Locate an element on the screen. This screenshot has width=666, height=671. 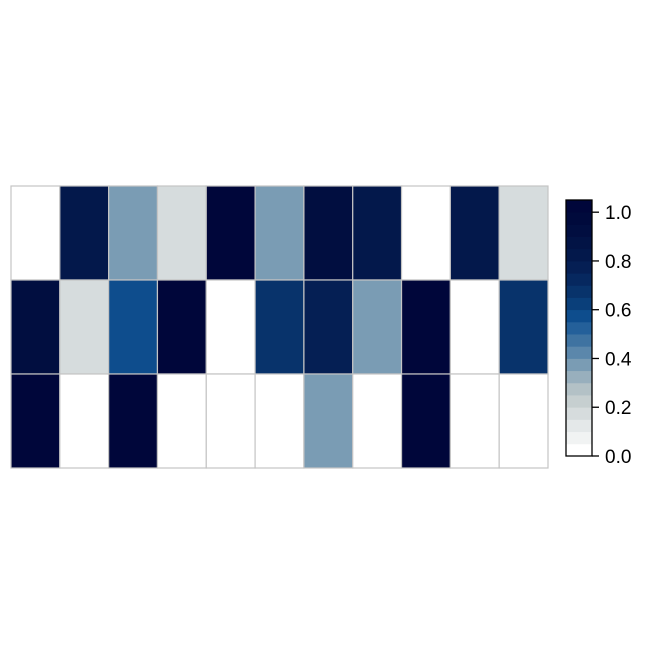
heatmap-cell-r3-c10 is located at coordinates (474, 421).